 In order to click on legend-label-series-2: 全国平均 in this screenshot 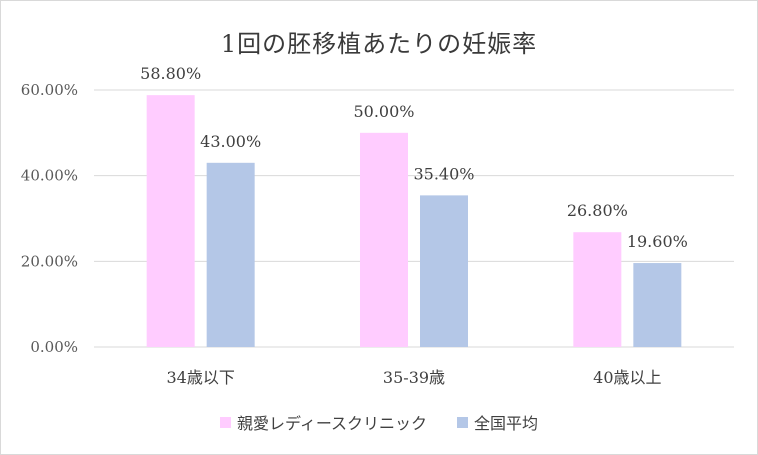, I will do `click(506, 423)`.